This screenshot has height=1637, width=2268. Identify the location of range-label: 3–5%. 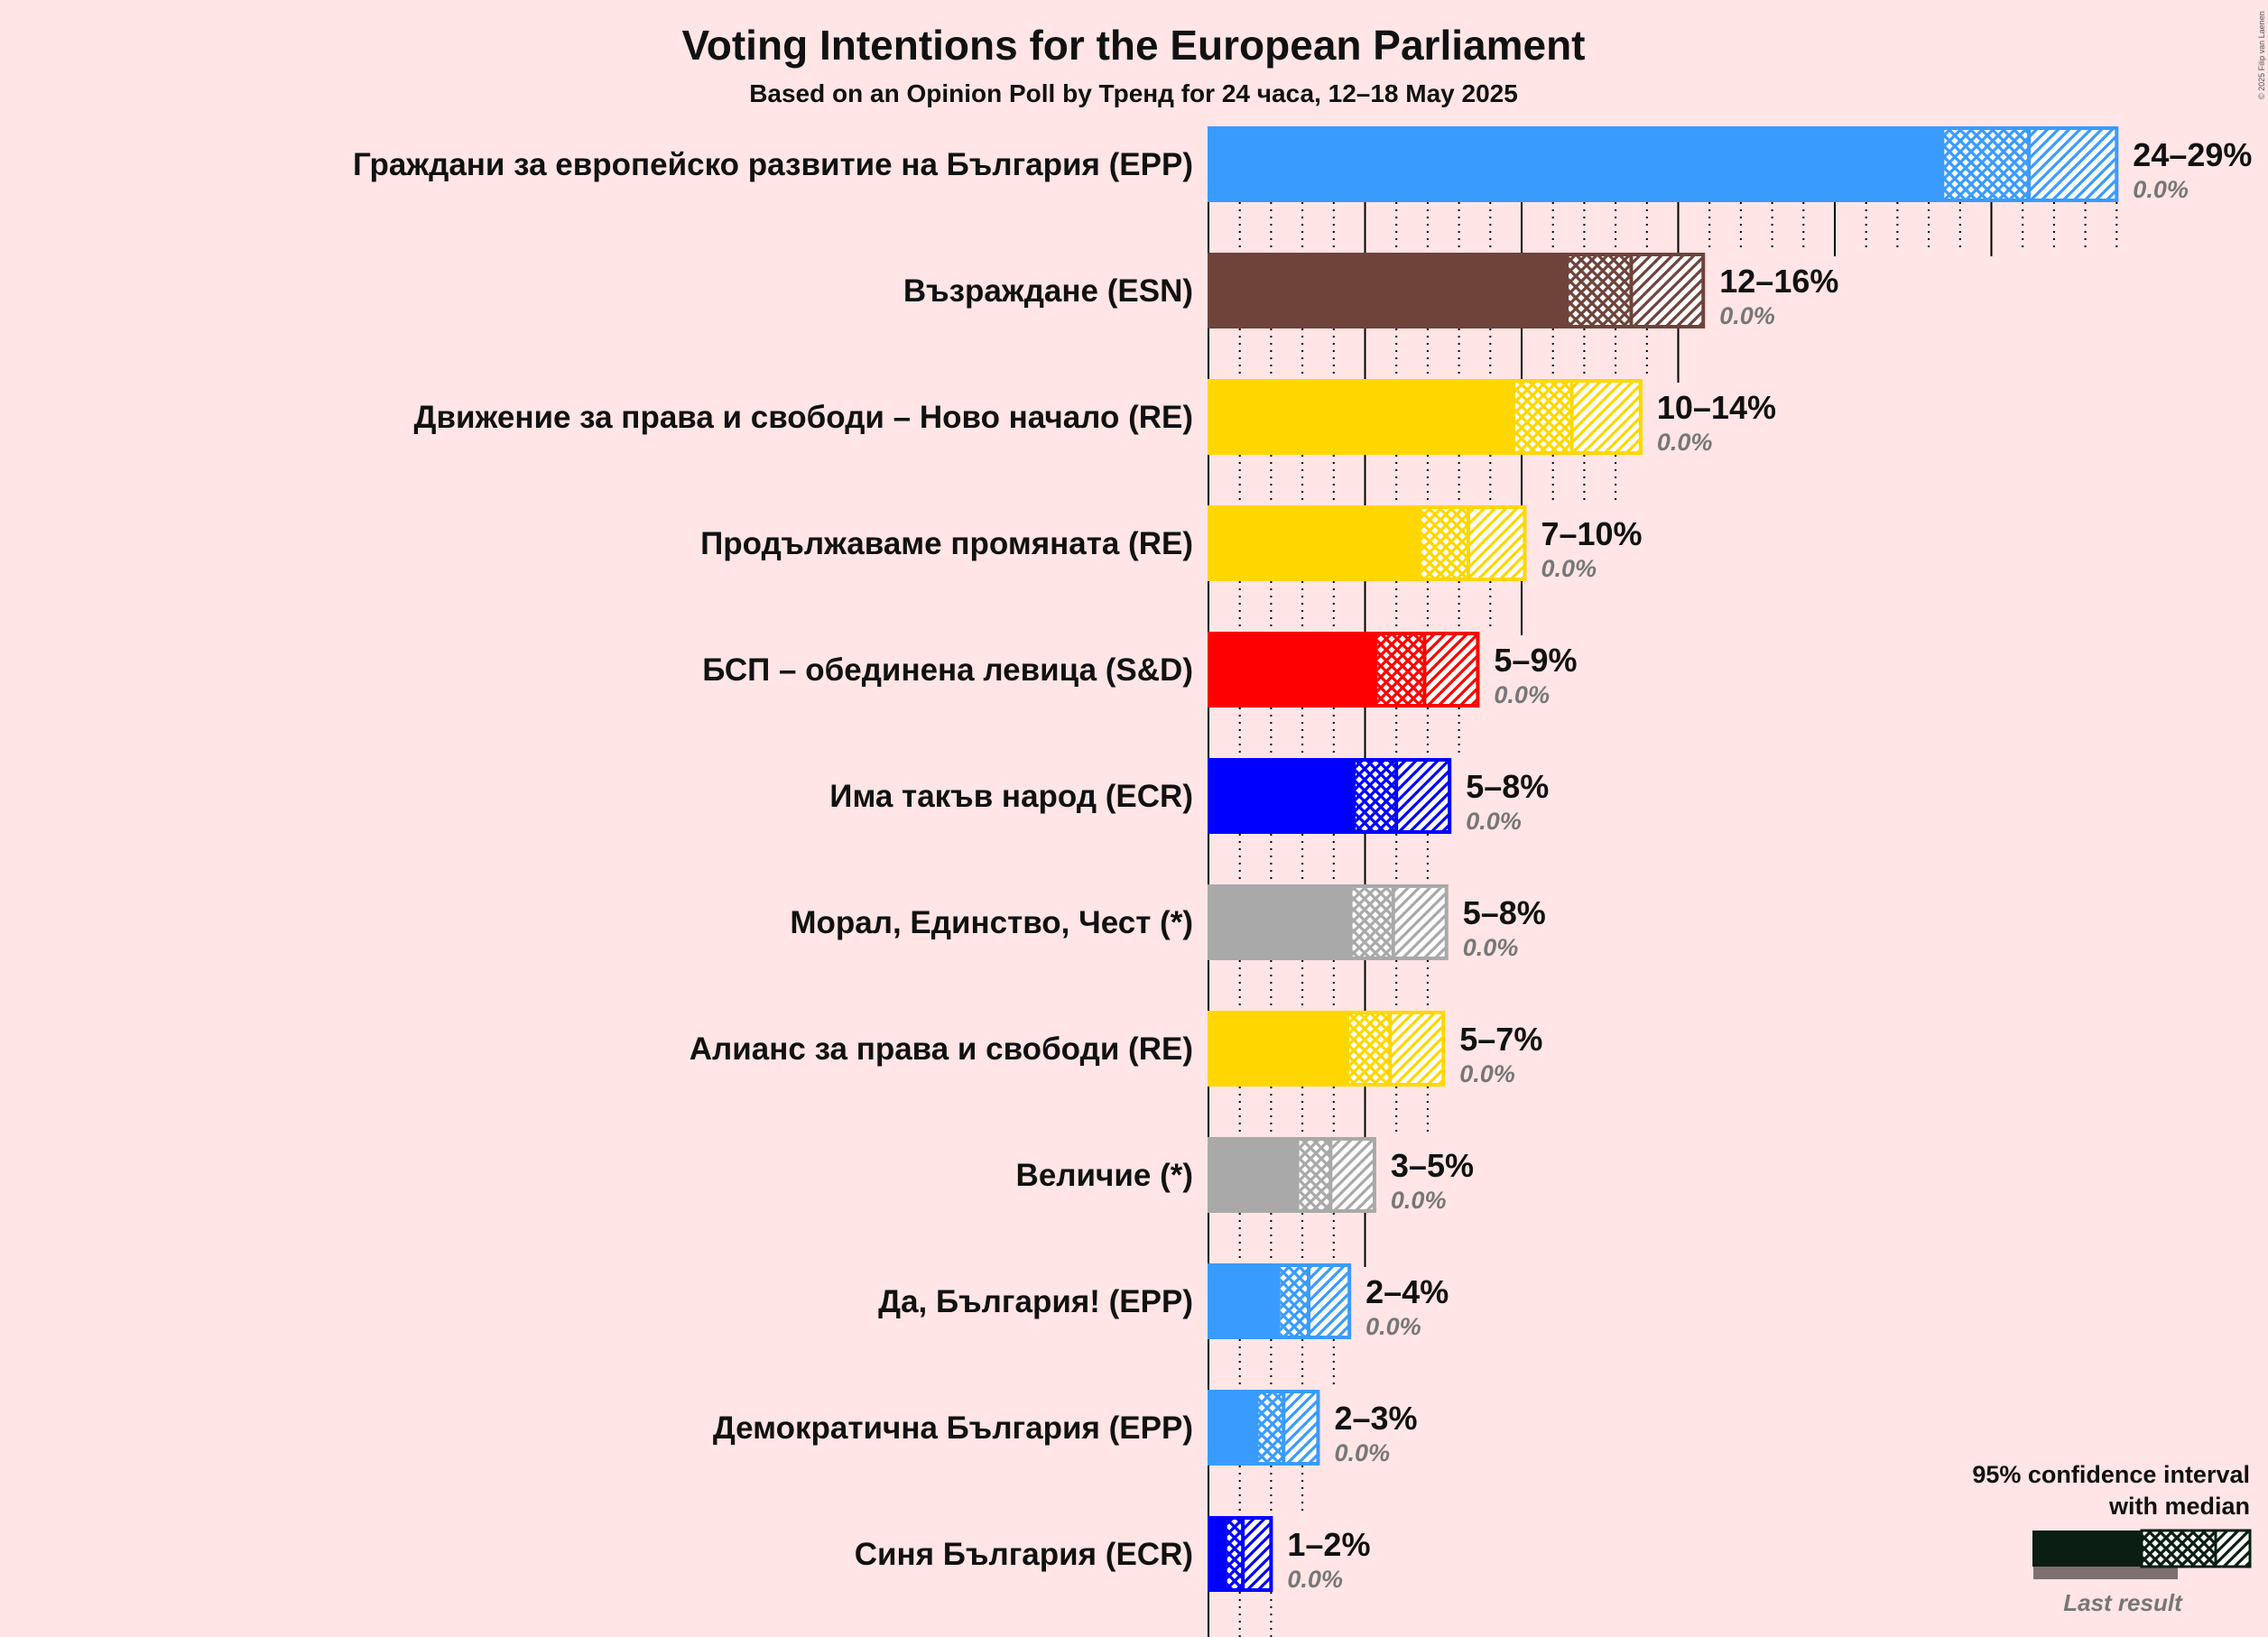
(1432, 1165).